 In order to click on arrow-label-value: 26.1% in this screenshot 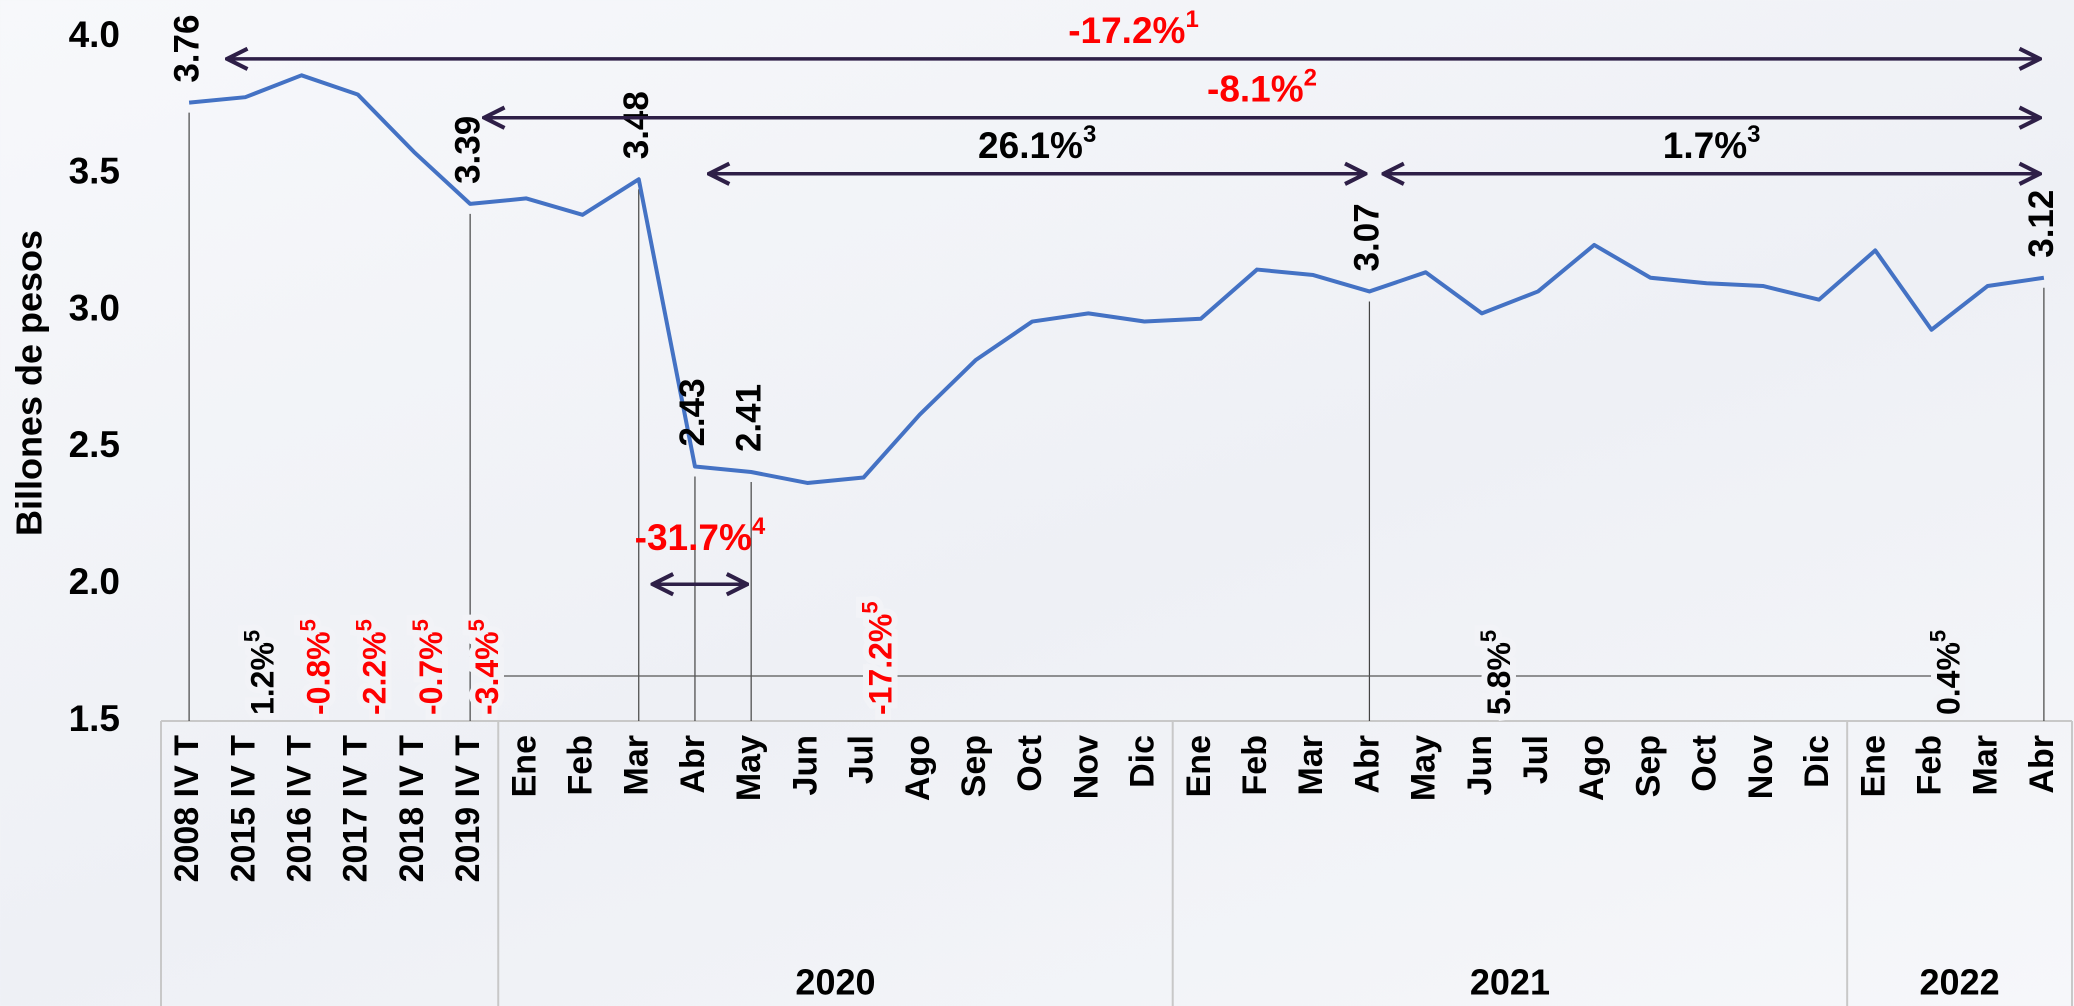, I will do `click(1030, 145)`.